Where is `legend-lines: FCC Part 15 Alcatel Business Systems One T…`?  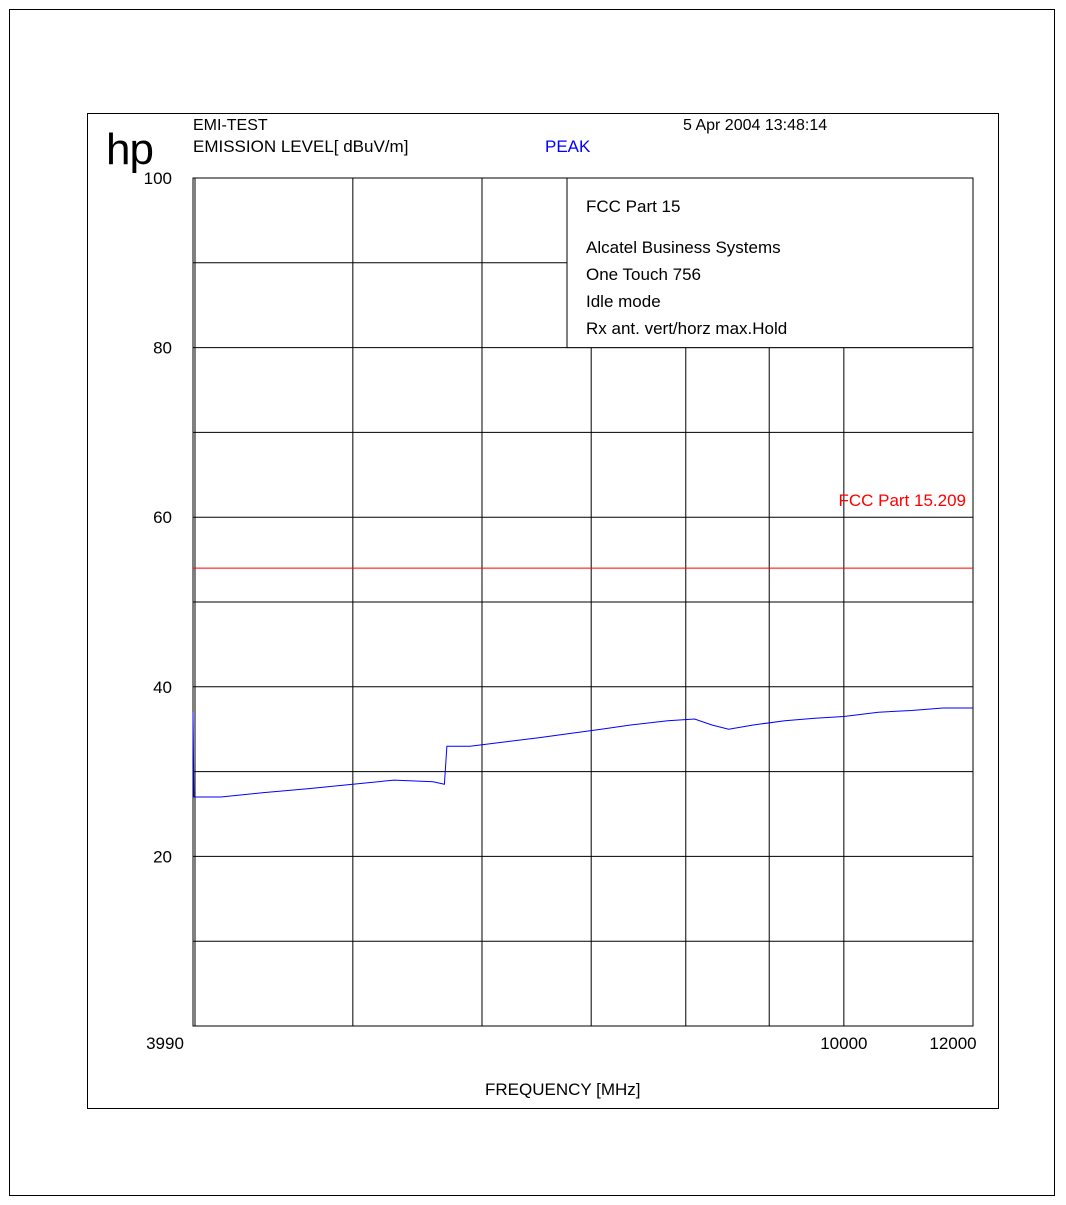 legend-lines: FCC Part 15 Alcatel Business Systems One T… is located at coordinates (686, 267).